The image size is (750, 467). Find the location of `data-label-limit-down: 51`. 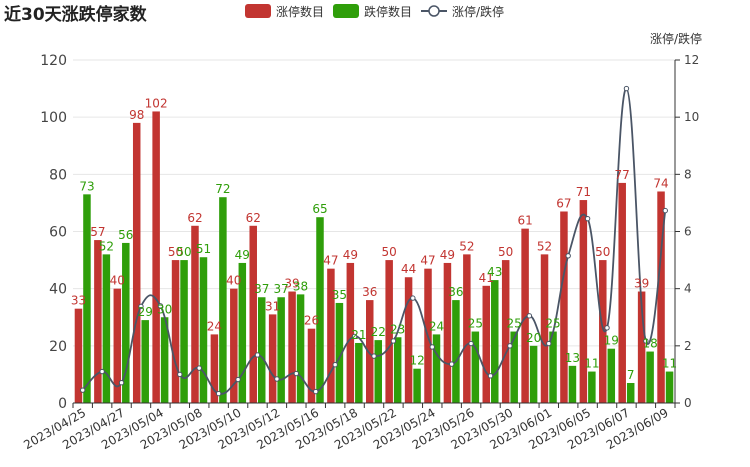

data-label-limit-down: 51 is located at coordinates (203, 249).